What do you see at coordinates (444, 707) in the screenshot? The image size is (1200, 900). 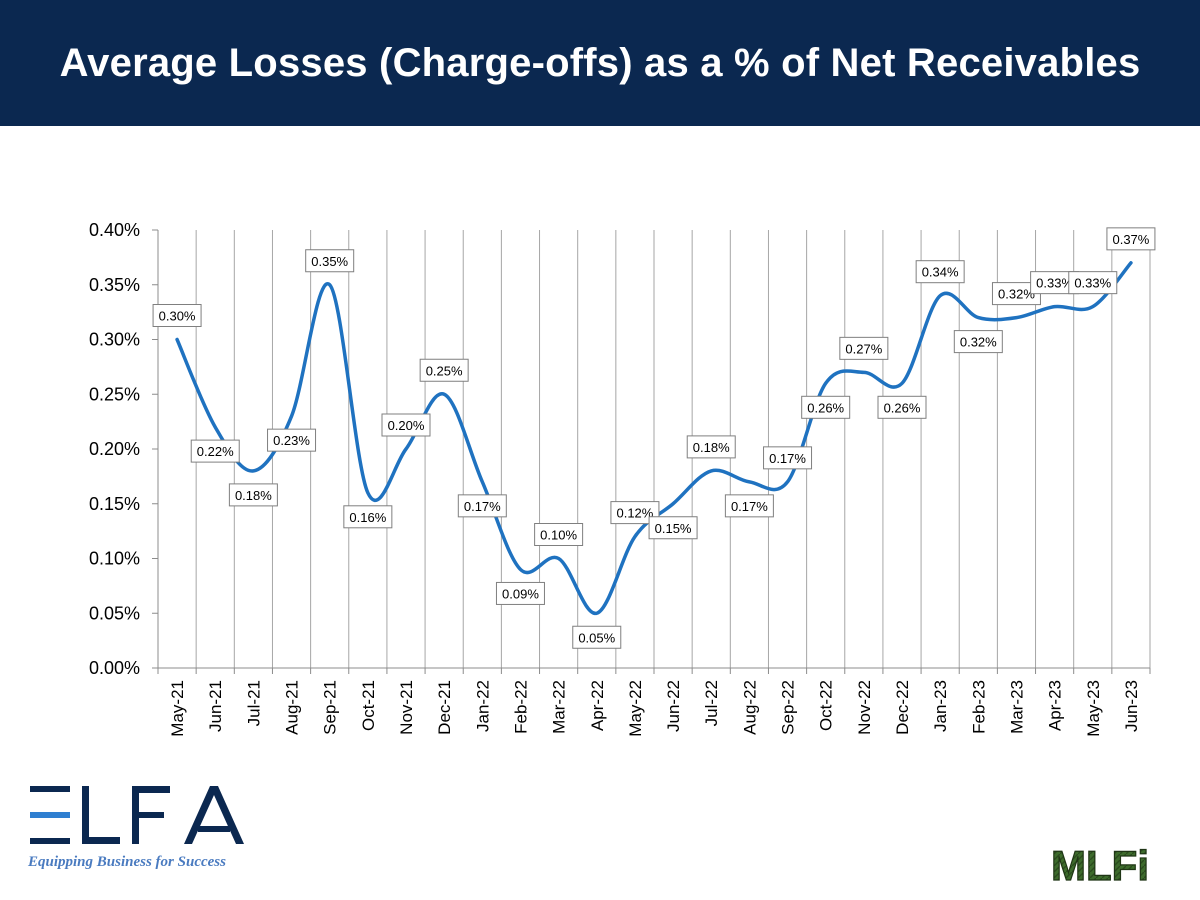 I see `x-tick-label: Dec-21` at bounding box center [444, 707].